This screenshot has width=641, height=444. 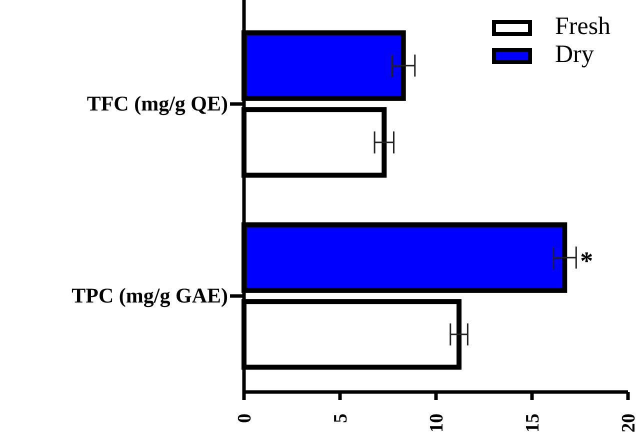 What do you see at coordinates (157, 104) in the screenshot?
I see `y-tick-label: TFC (mg/g QE)` at bounding box center [157, 104].